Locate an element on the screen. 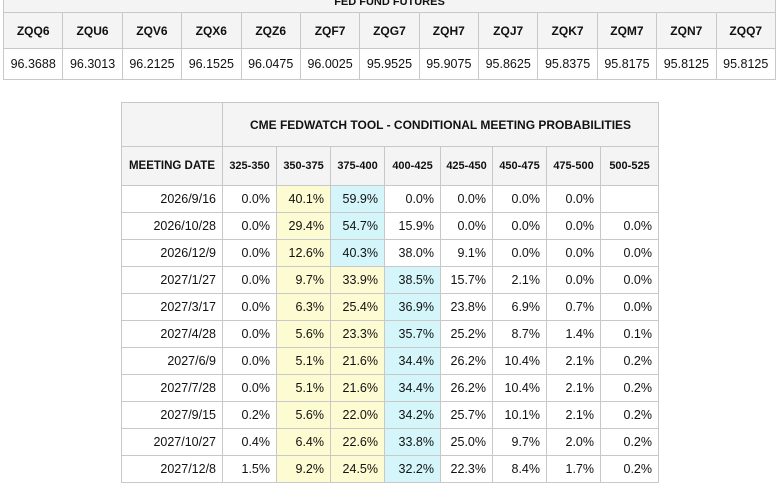  probability-cell: 40.1% is located at coordinates (303, 199).